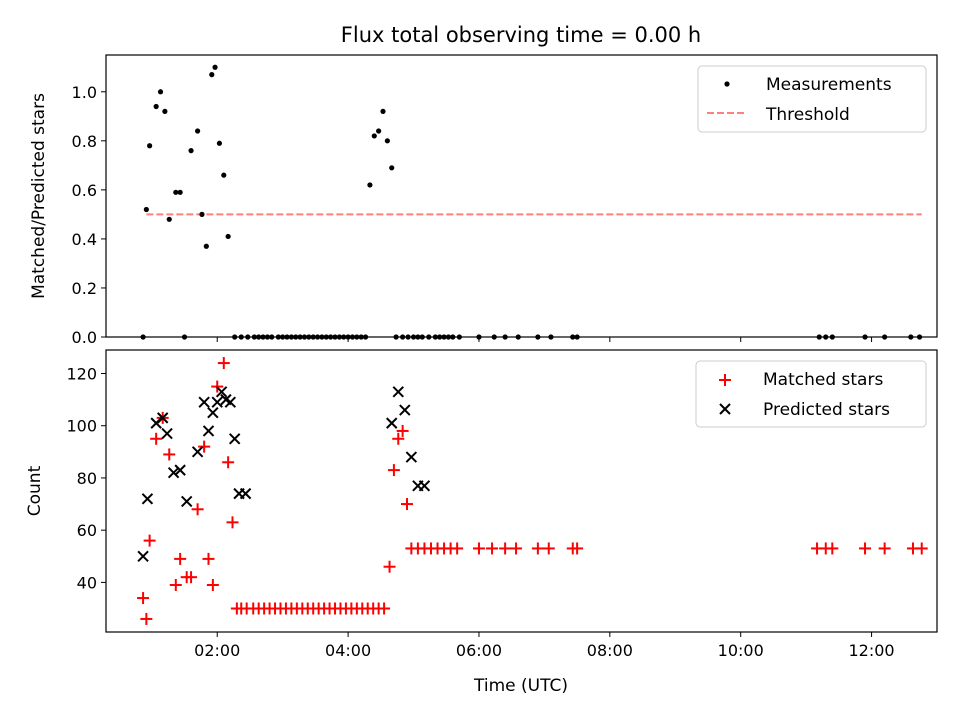 This screenshot has width=960, height=720. I want to click on legend-predicted-marker, so click(725, 409).